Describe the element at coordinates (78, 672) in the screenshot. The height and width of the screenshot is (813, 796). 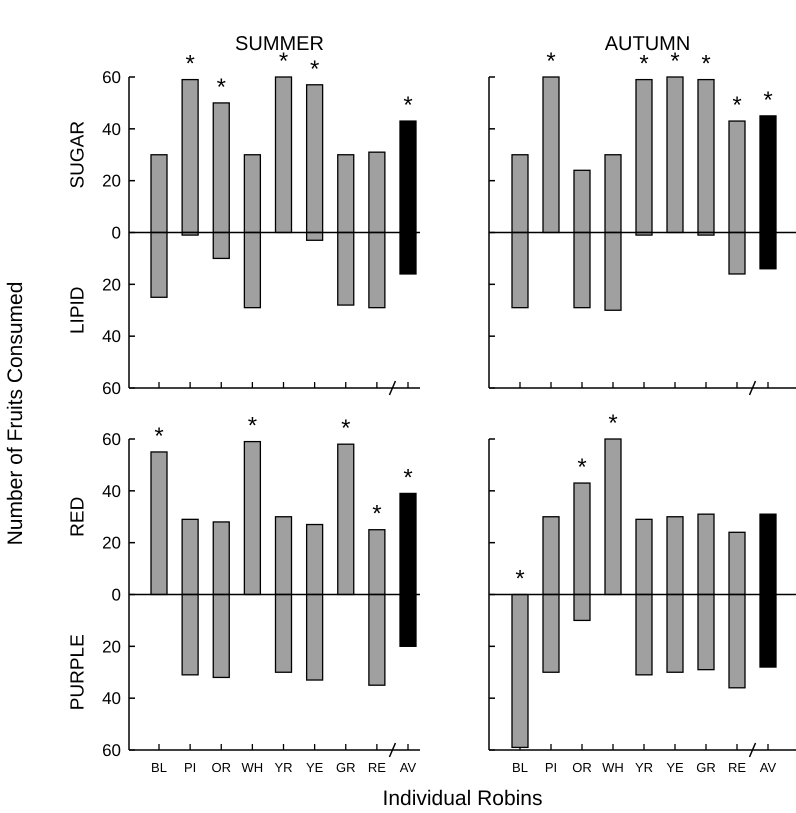
I see `text: PURPLE` at that location.